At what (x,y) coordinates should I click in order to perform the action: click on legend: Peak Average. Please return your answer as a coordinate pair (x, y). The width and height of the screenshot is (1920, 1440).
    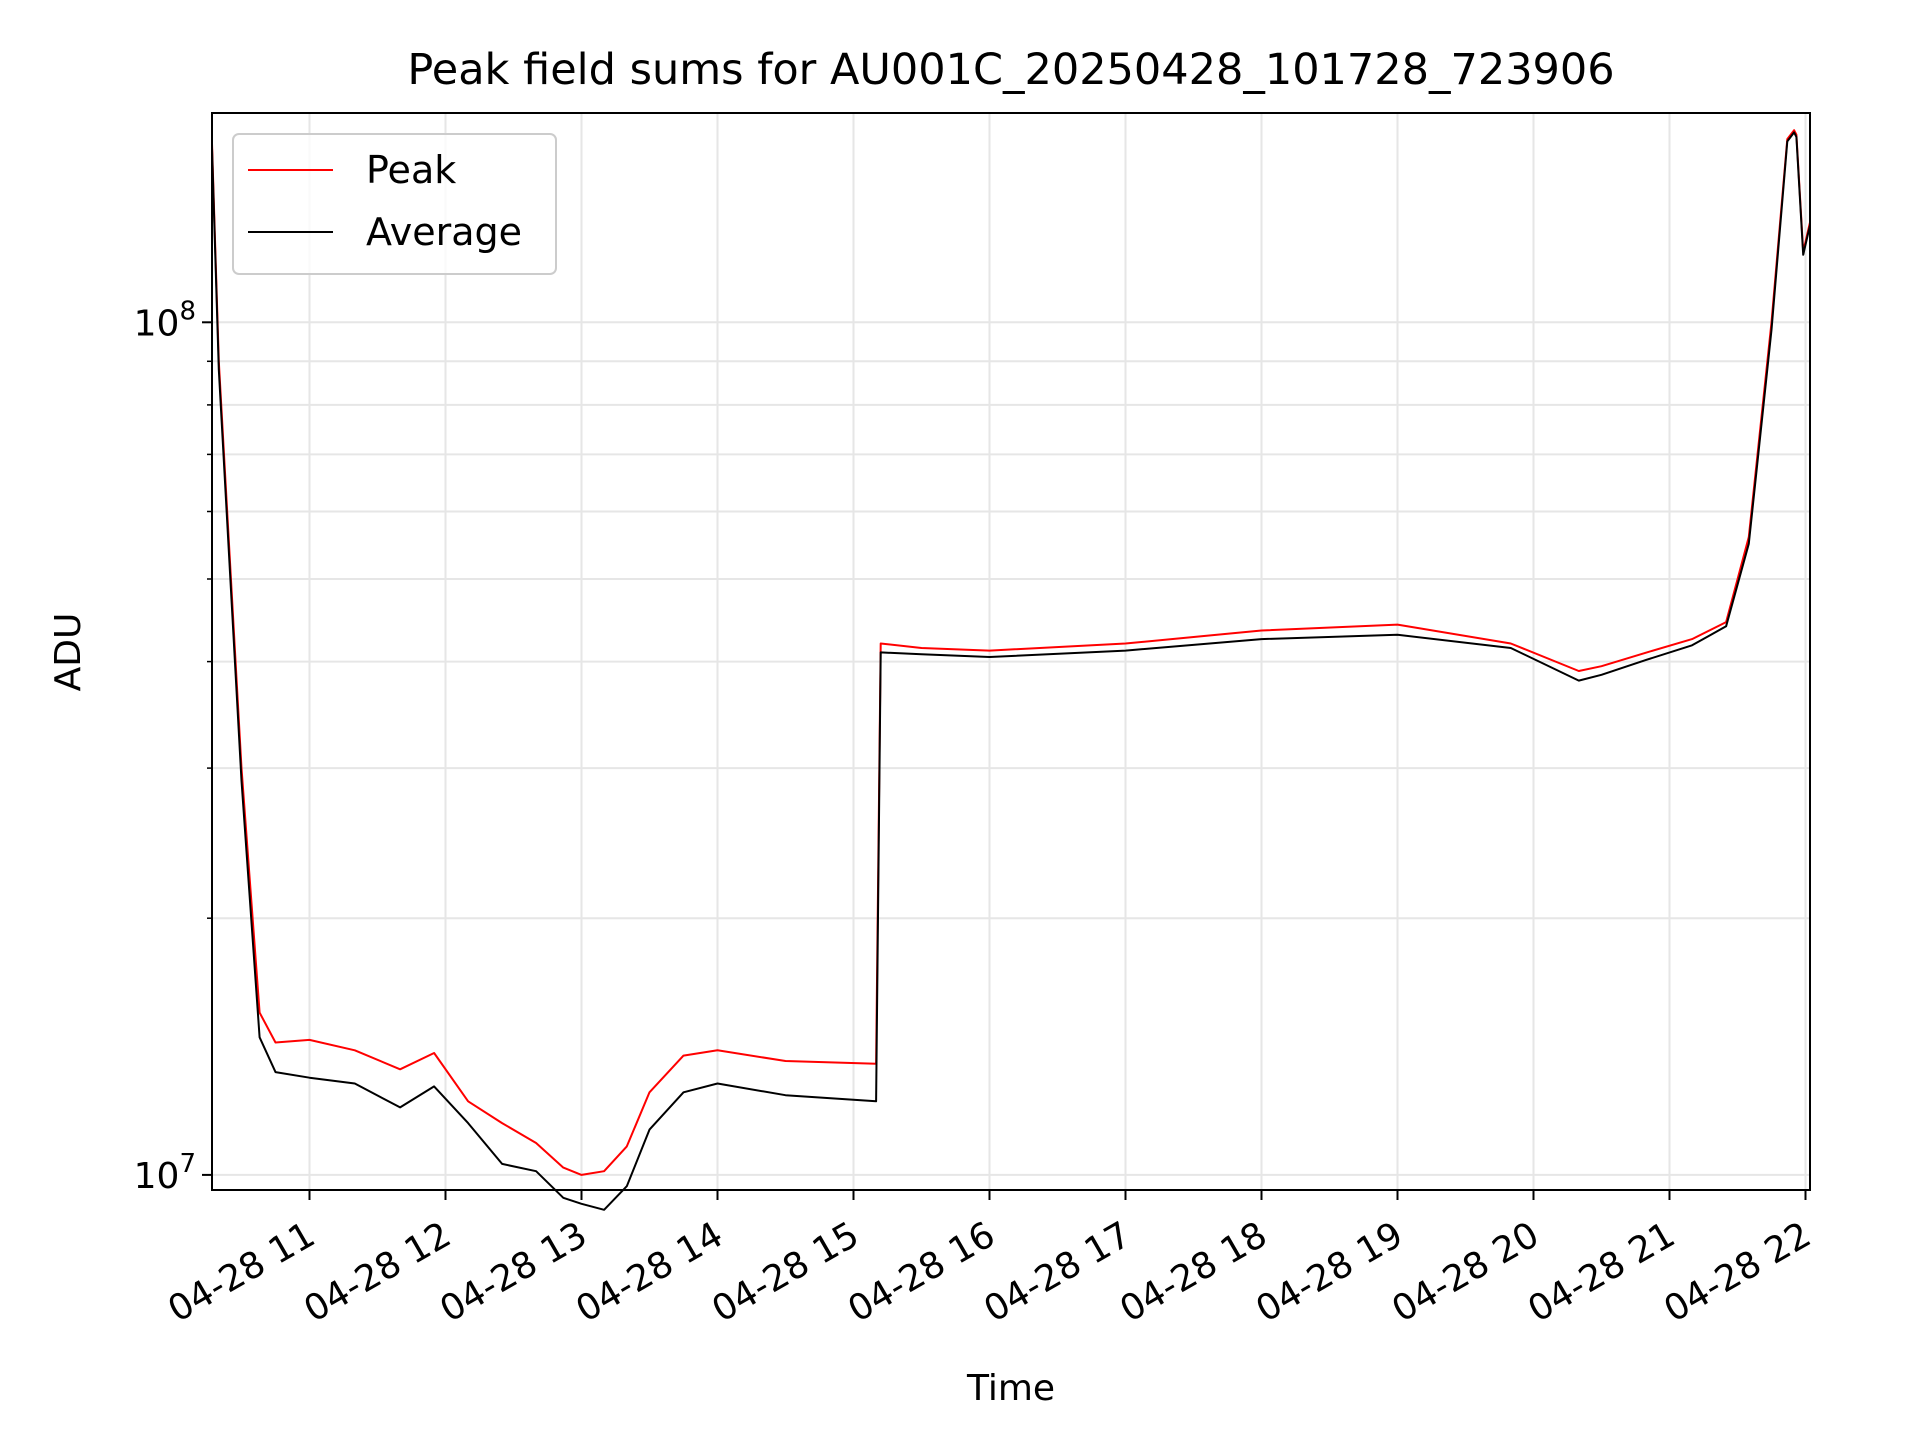
    Looking at the image, I should click on (394, 204).